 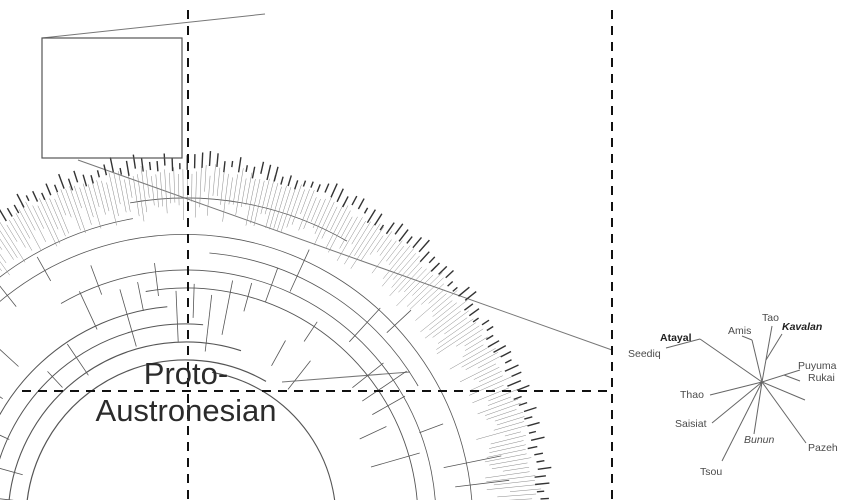 I want to click on highlight-inset-box, so click(x=112, y=98).